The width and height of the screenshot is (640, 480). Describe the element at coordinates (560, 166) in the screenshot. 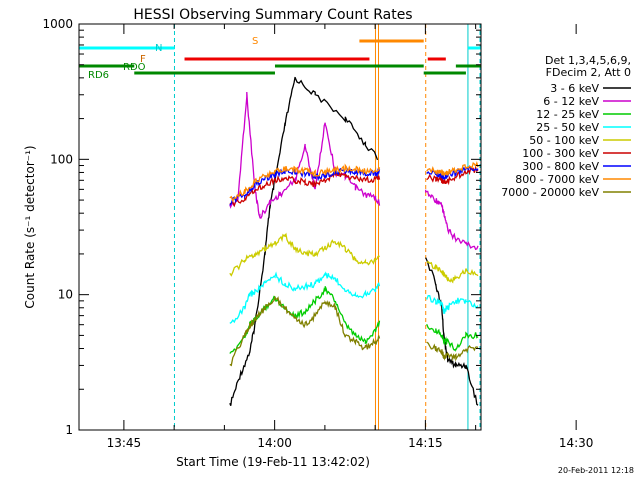

I see `legend-entry-label-6: 300 - 800 keV` at that location.